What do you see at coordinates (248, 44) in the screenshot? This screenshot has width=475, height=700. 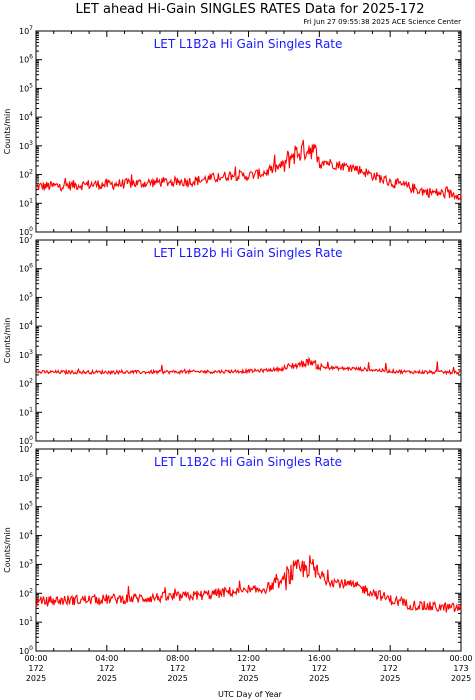 I see `panel-title: LET L1B2a Hi Gain Singles Rate` at bounding box center [248, 44].